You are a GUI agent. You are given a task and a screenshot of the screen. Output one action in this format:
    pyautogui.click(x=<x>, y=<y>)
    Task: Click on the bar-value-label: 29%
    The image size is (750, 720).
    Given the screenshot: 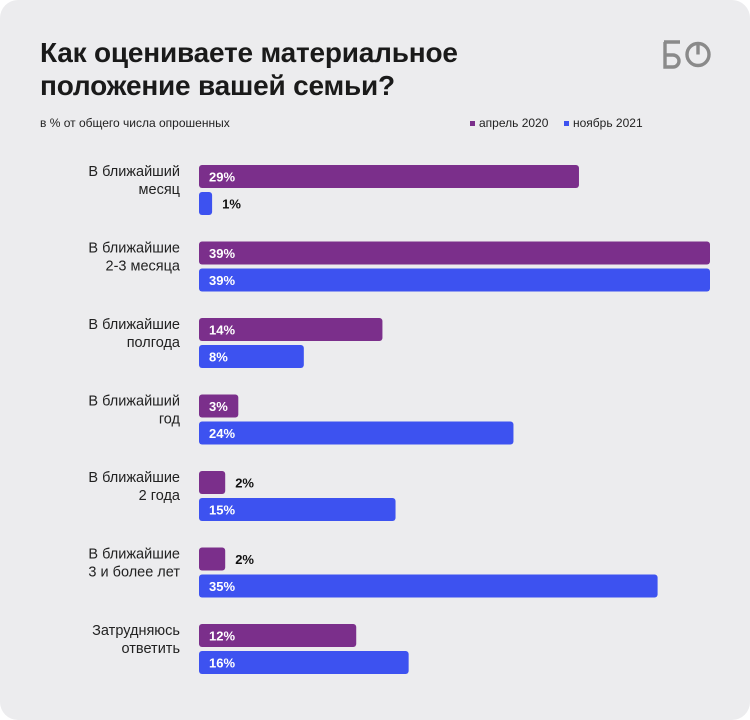 What is the action you would take?
    pyautogui.click(x=222, y=177)
    